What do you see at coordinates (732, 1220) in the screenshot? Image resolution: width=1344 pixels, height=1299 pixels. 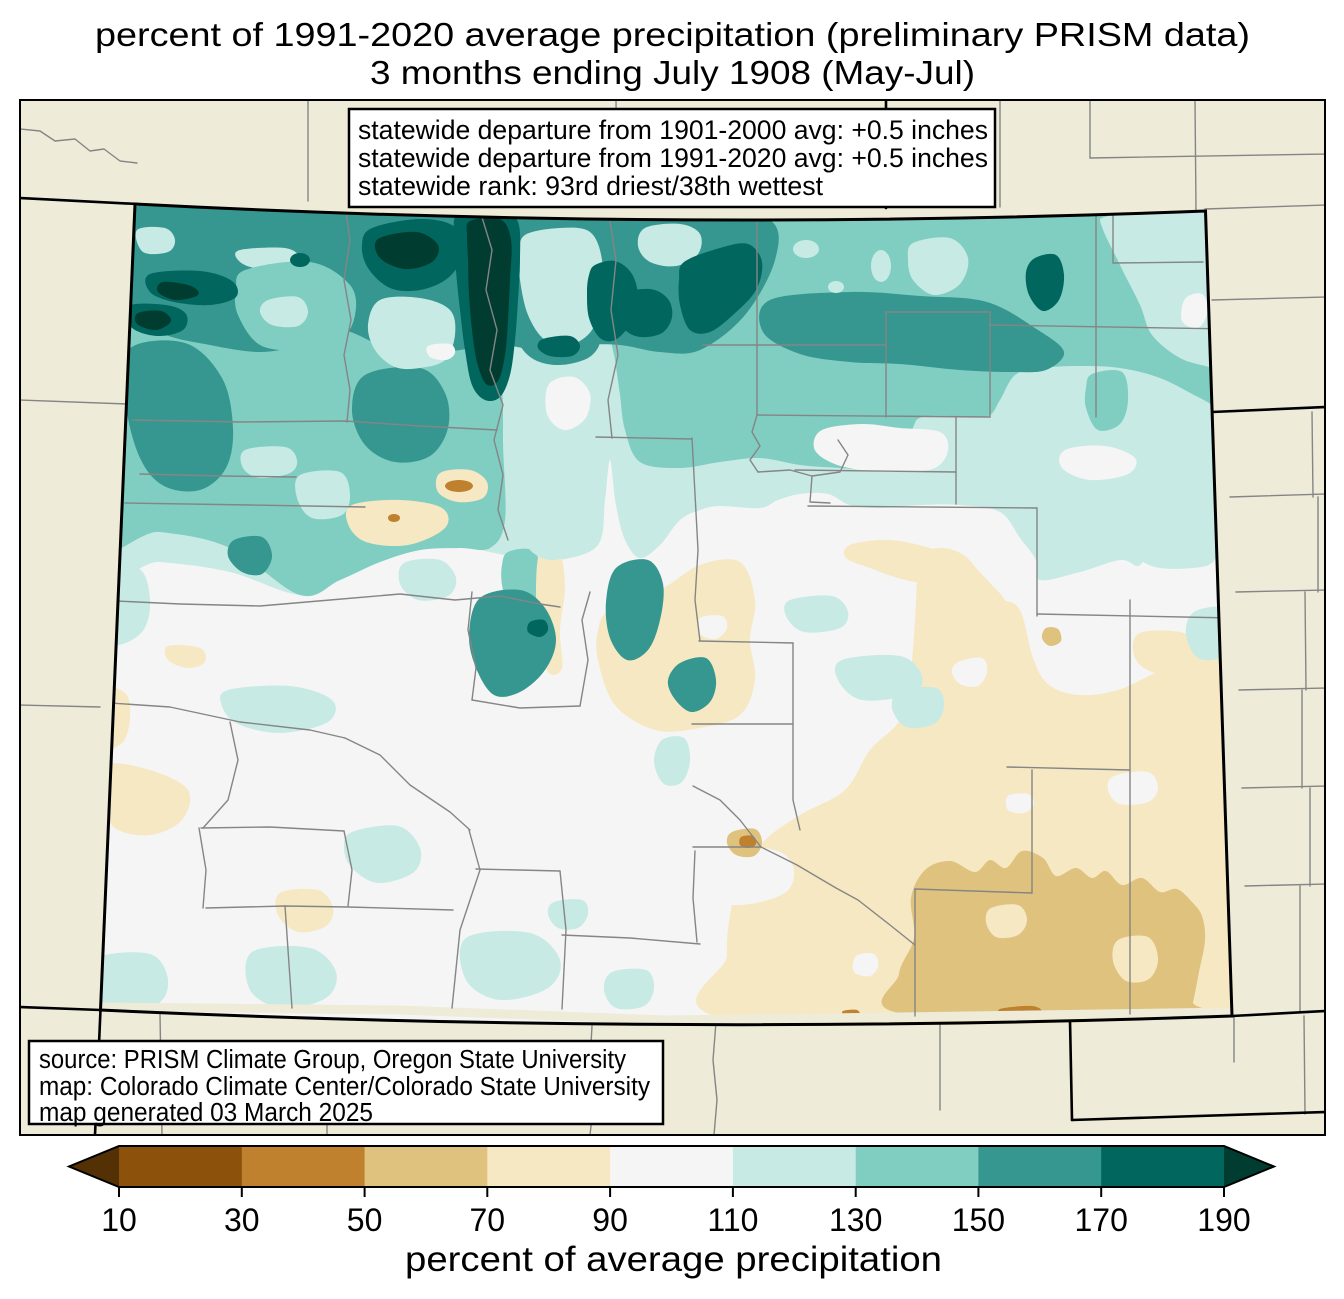 I see `svg-text: 110` at bounding box center [732, 1220].